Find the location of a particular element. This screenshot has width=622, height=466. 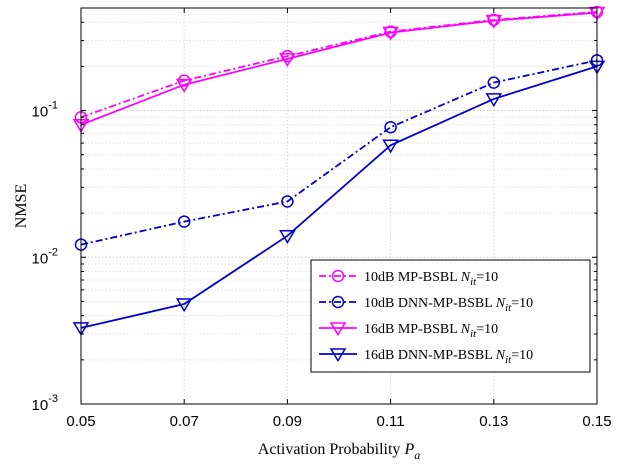

y-axis-label: NMSE is located at coordinates (21, 206).